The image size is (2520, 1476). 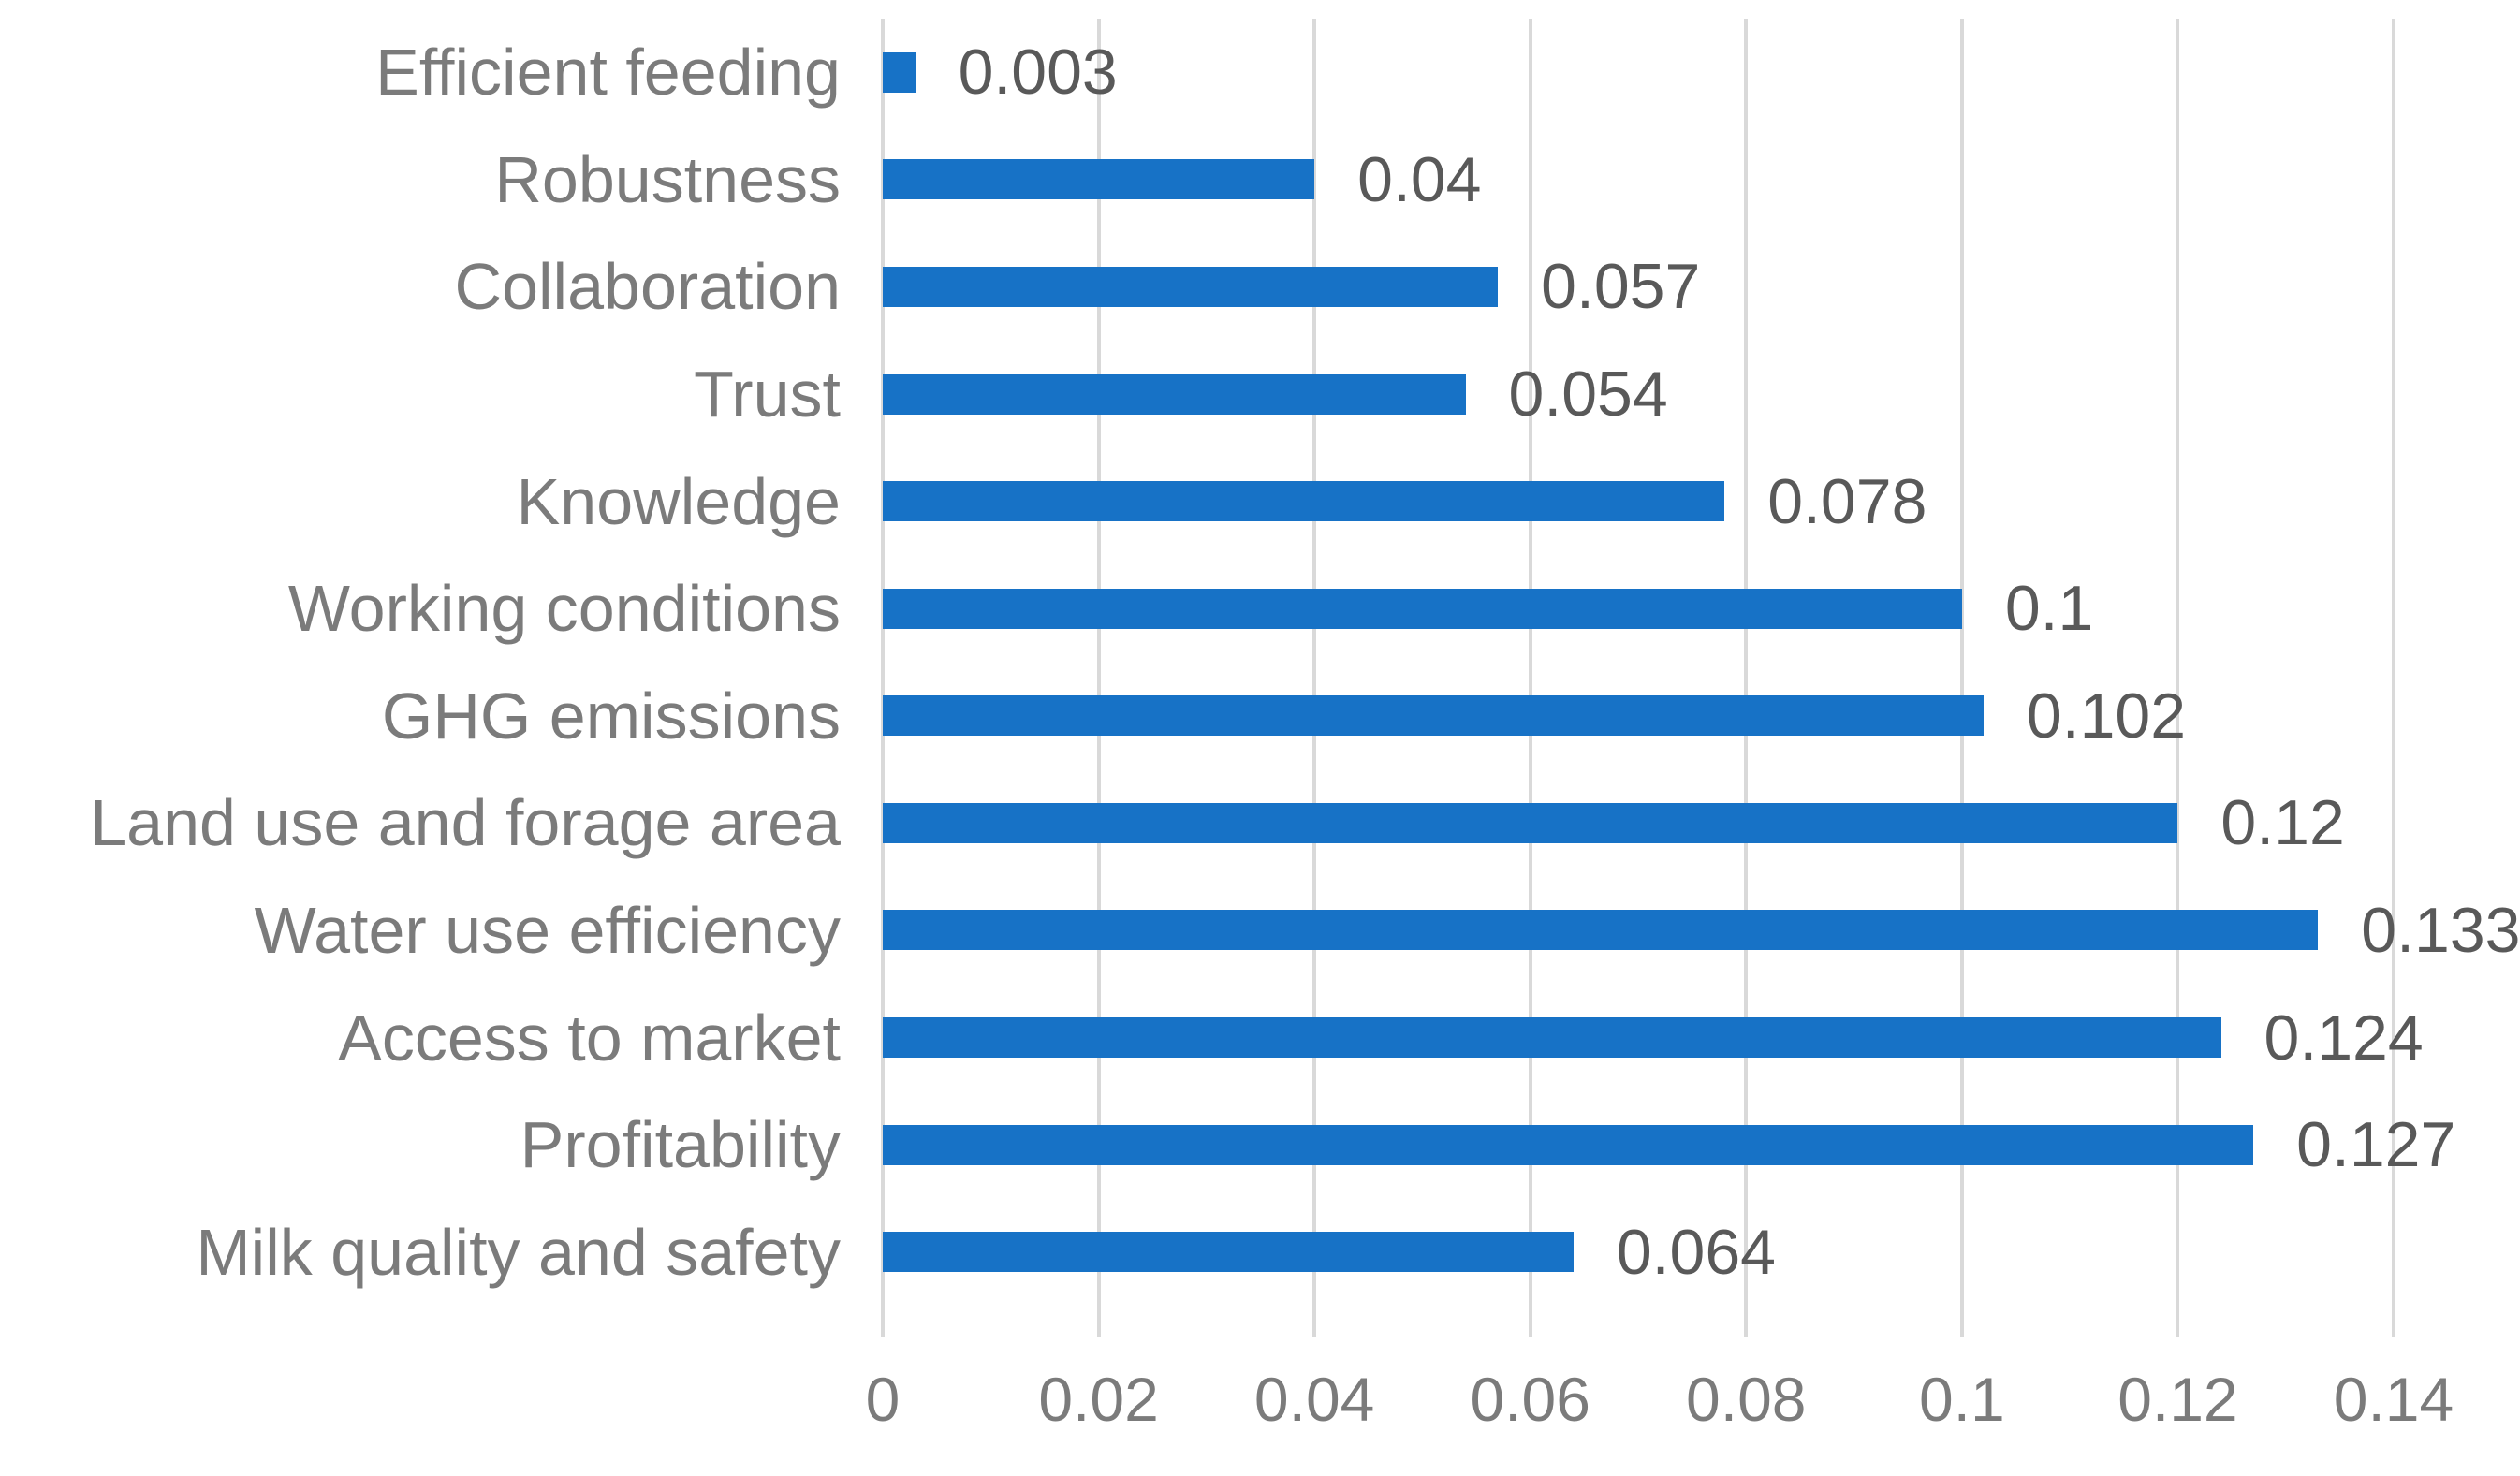 What do you see at coordinates (680, 1145) in the screenshot?
I see `category-label: Profitability` at bounding box center [680, 1145].